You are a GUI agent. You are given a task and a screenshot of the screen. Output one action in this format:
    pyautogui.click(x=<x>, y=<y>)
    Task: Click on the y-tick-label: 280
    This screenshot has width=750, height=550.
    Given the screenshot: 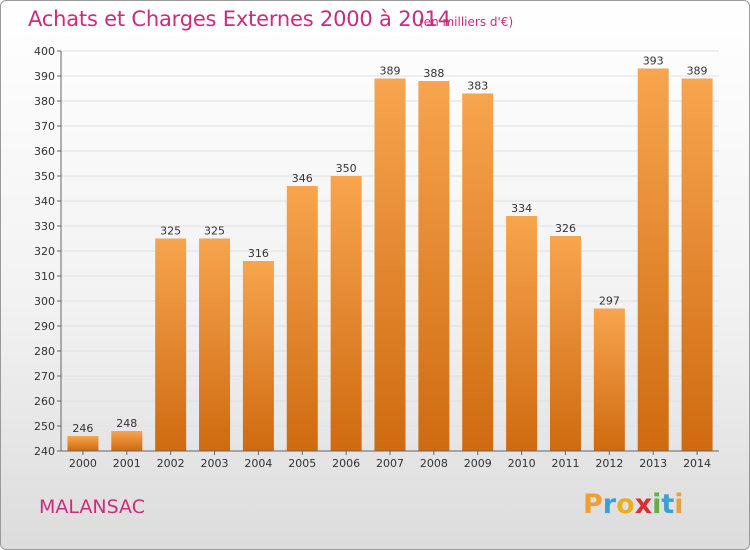 What is the action you would take?
    pyautogui.click(x=44, y=351)
    